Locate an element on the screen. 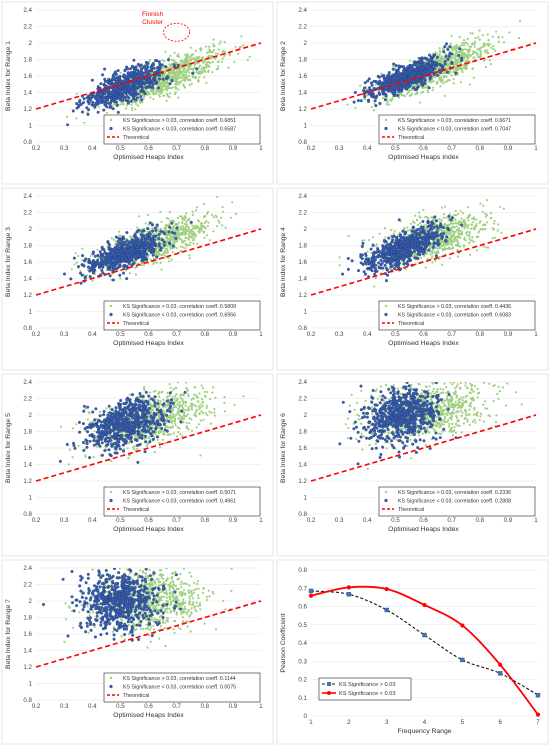 This screenshot has height=746, width=550. y-tick-label: 1.8 is located at coordinates (27, 60).